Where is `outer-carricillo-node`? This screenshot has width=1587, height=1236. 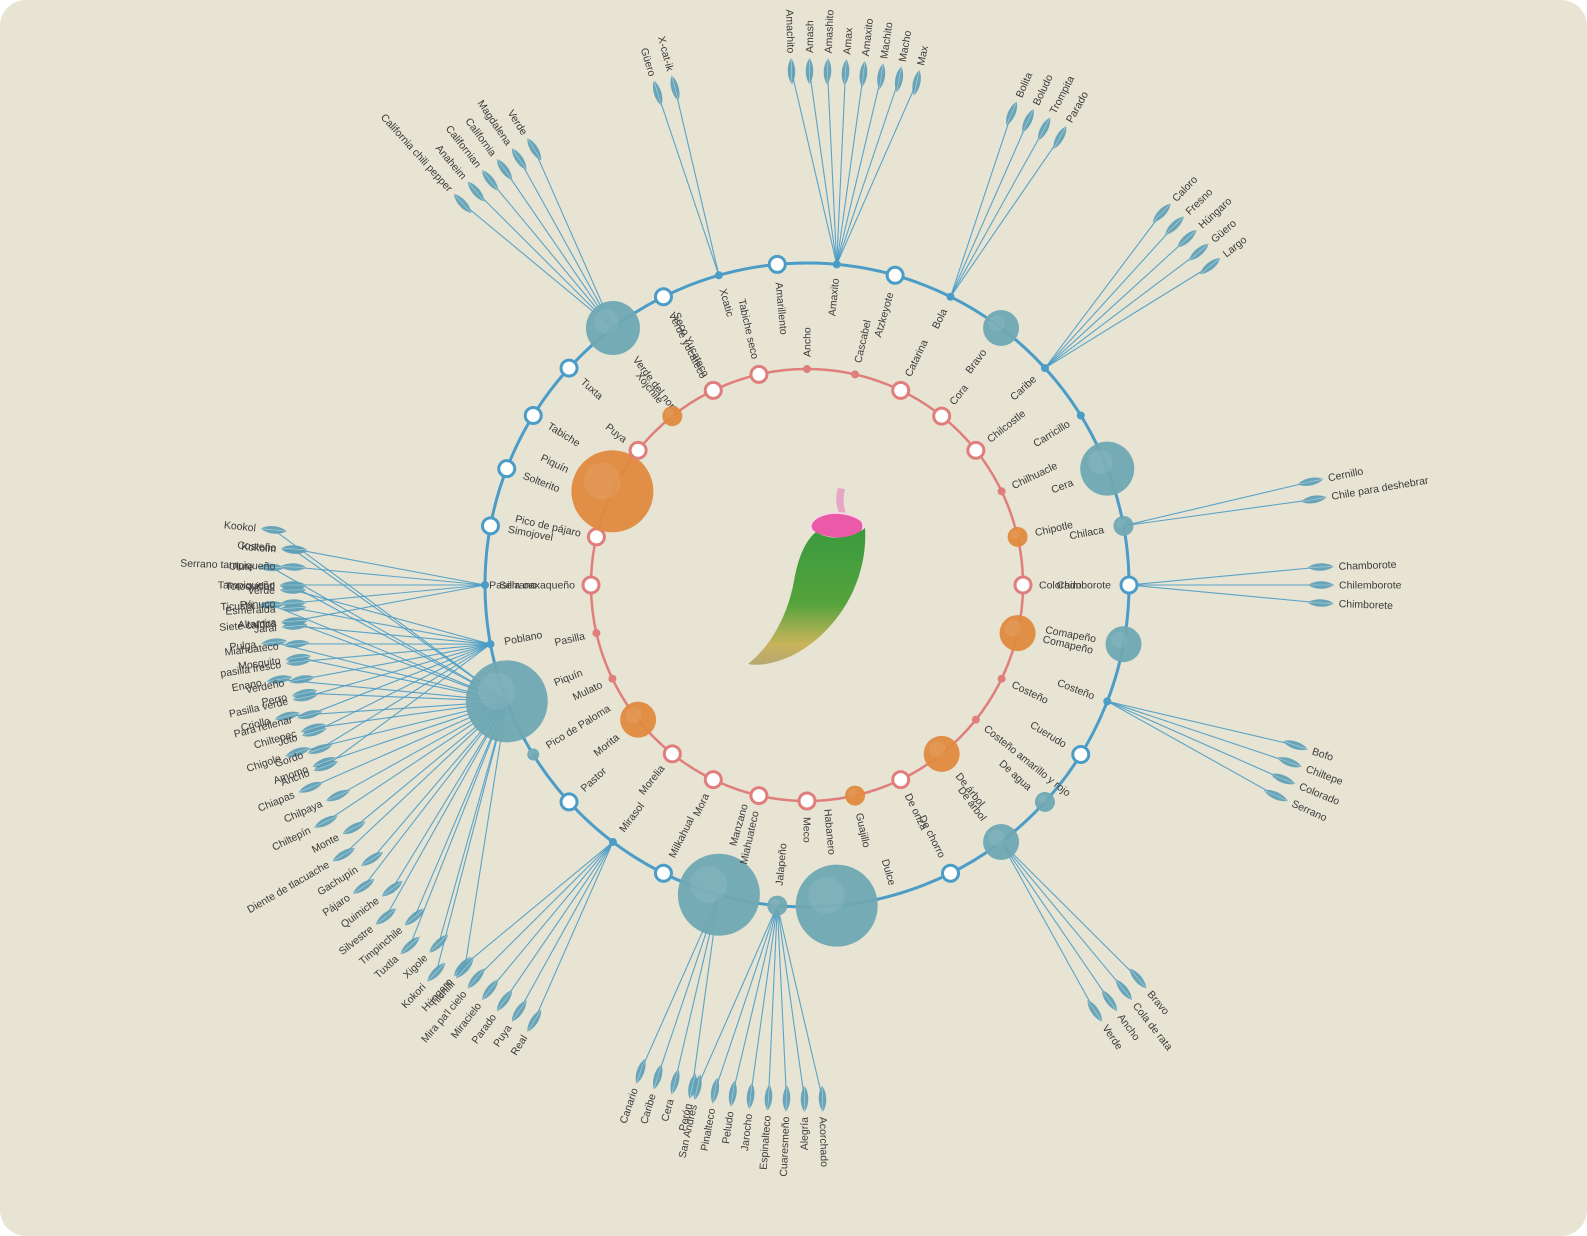
outer-carricillo-node is located at coordinates (1080, 415).